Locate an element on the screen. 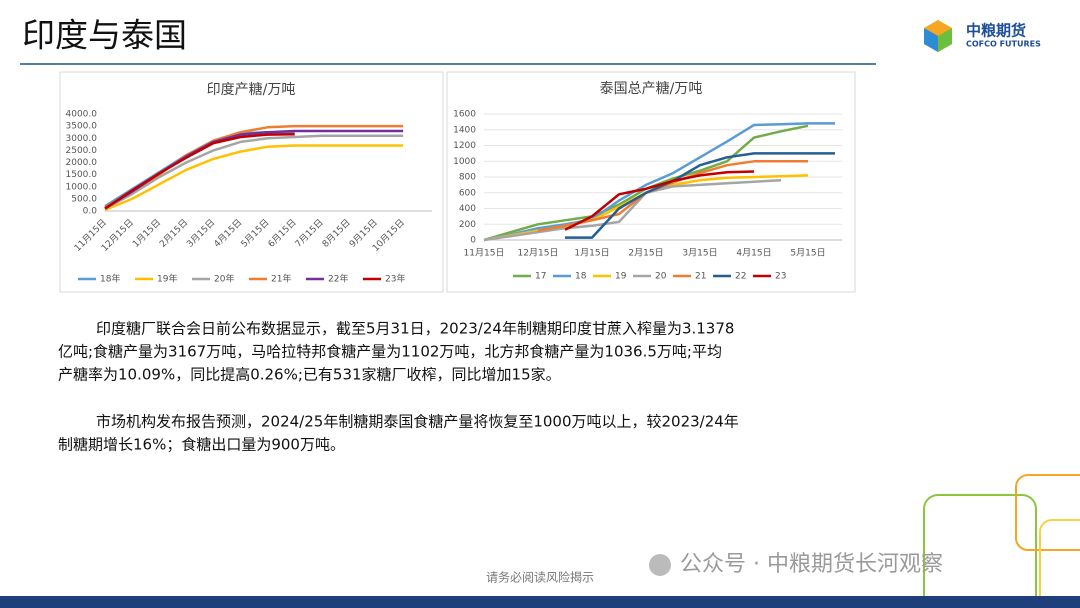 This screenshot has height=608, width=1080. x-tick-label: 2月15日 is located at coordinates (645, 253).